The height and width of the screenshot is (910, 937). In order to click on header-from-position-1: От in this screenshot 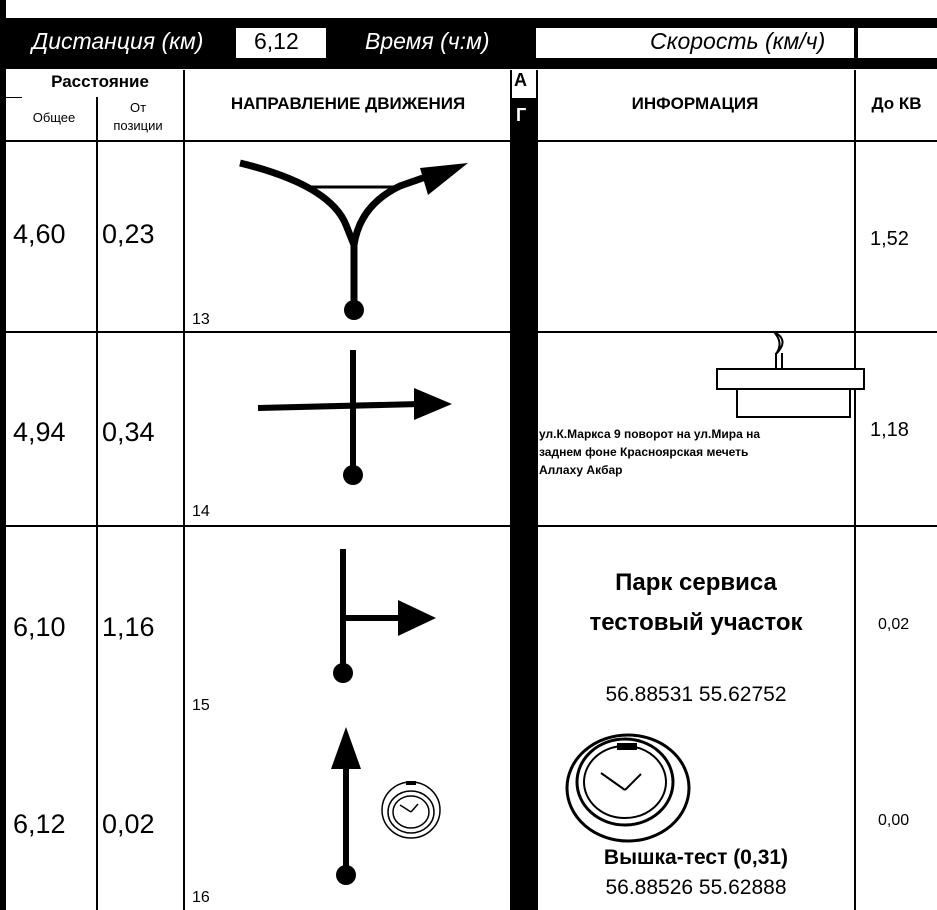, I will do `click(138, 107)`.